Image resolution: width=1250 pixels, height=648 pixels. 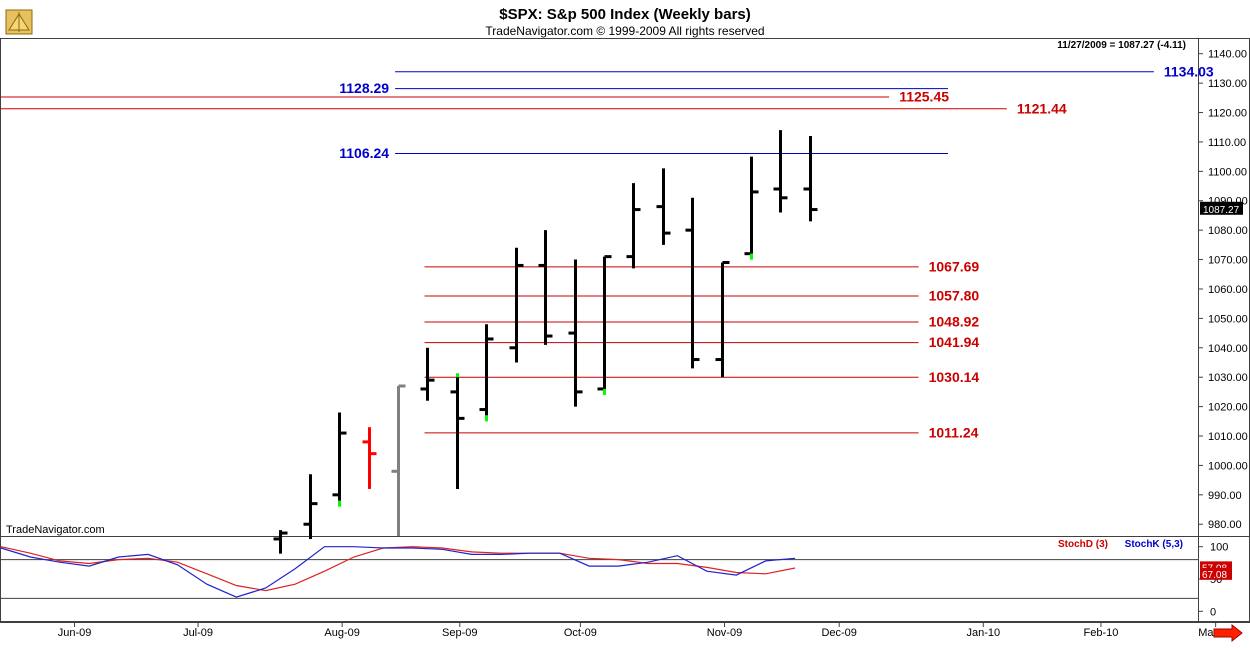 What do you see at coordinates (1227, 143) in the screenshot?
I see `price-tick-label: 1110.00` at bounding box center [1227, 143].